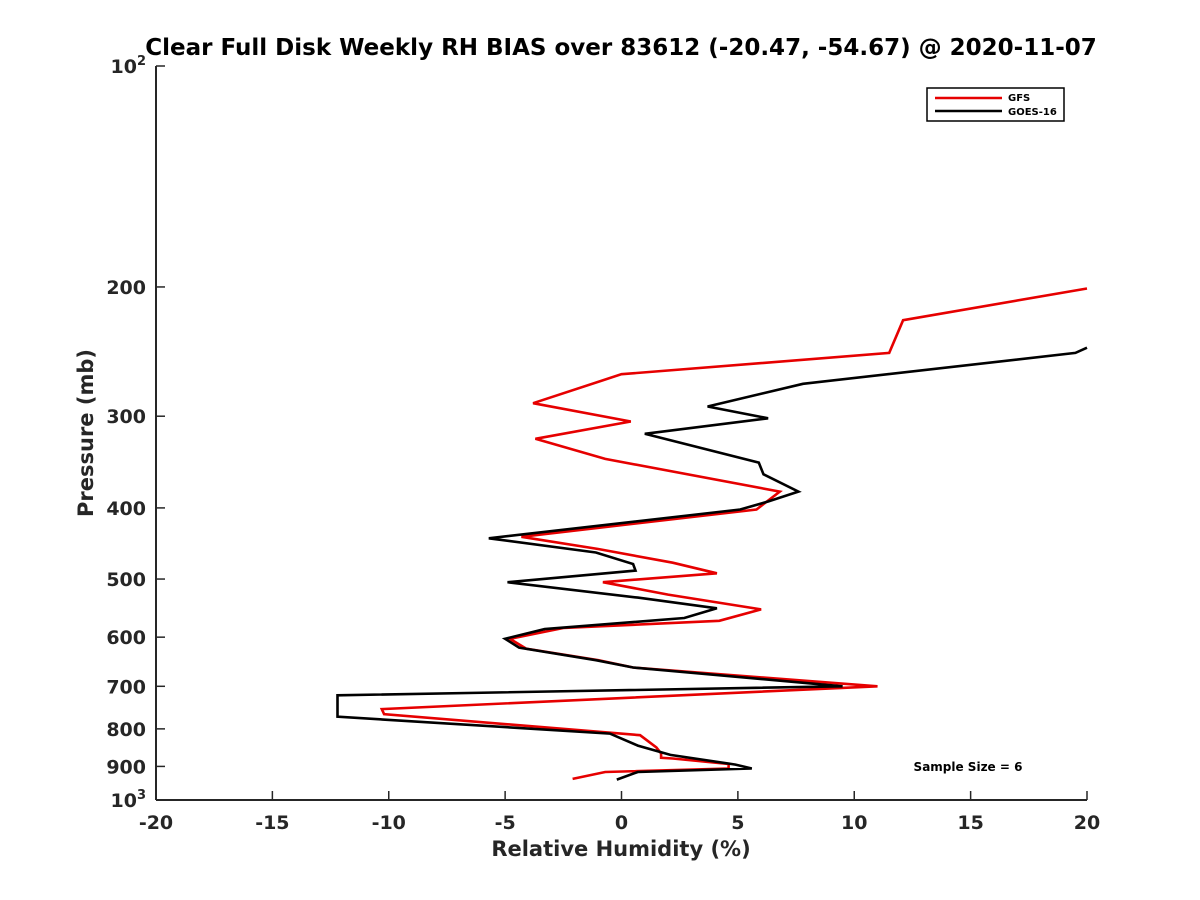 The image size is (1200, 900). I want to click on y-axis-label: Pressure (mb), so click(86, 433).